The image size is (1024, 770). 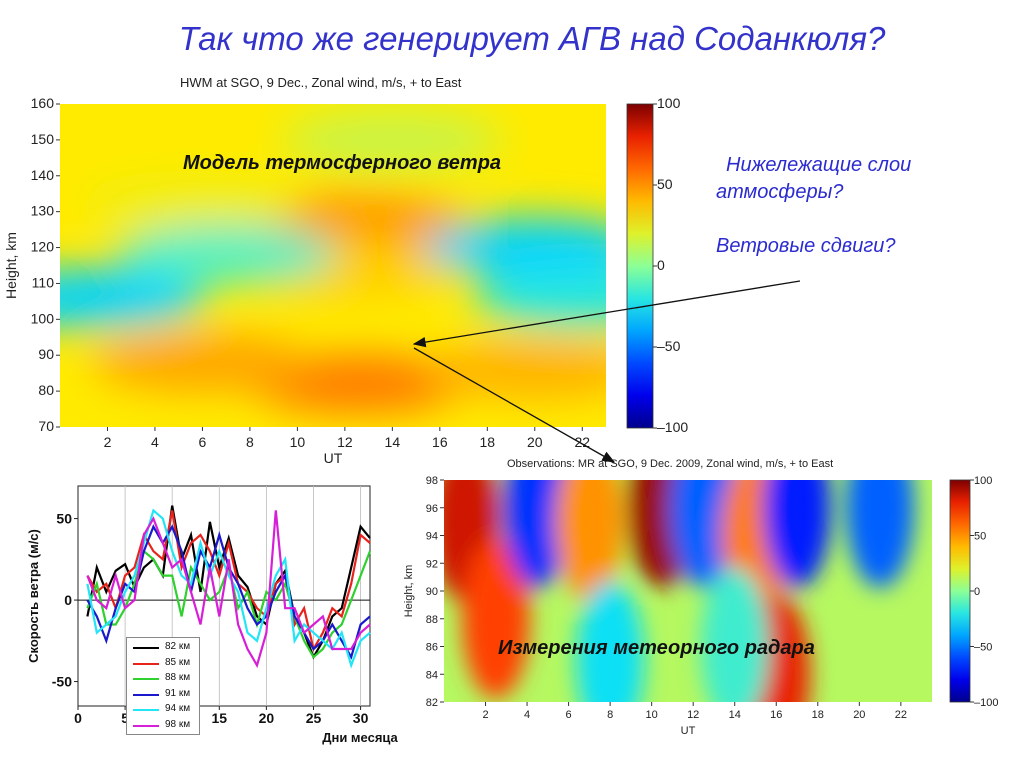 I want to click on legend-item: 91 км, so click(x=164, y=695).